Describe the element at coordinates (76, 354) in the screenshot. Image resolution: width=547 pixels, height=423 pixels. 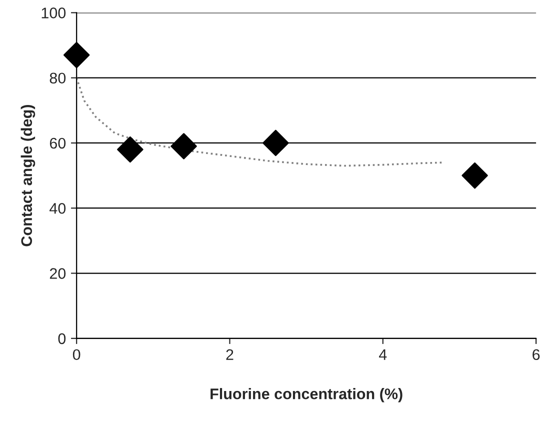
I see `x-tick-label: 0` at that location.